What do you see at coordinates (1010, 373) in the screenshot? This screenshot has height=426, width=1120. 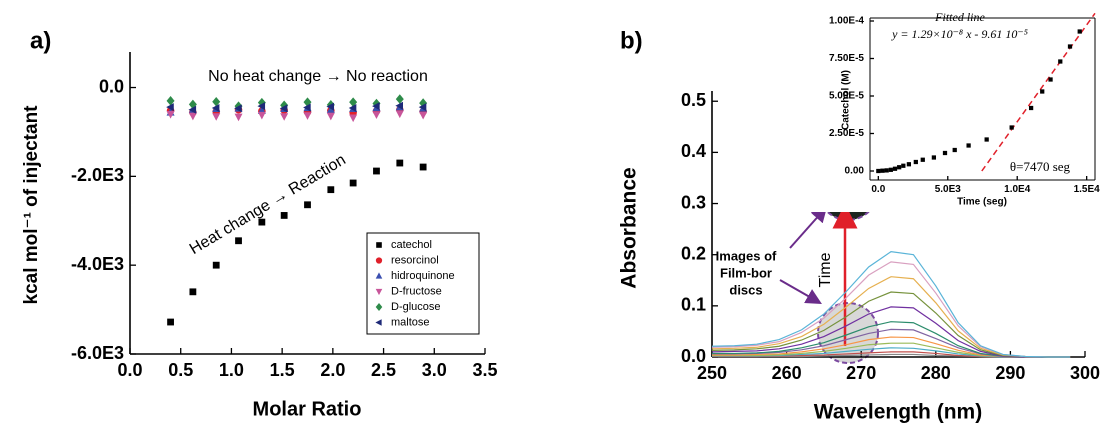 I see `x-tick-label: 290` at bounding box center [1010, 373].